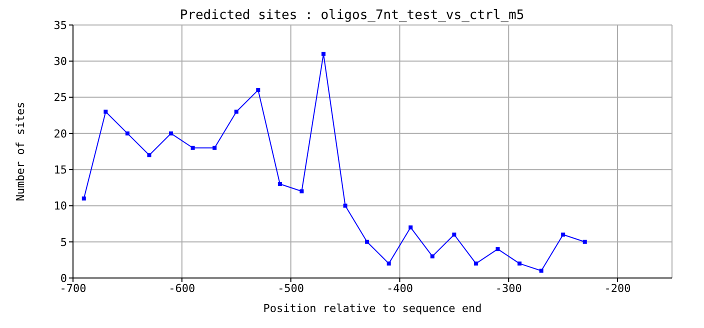 The image size is (704, 328). Describe the element at coordinates (60, 169) in the screenshot. I see `y-tick-label: 15` at that location.